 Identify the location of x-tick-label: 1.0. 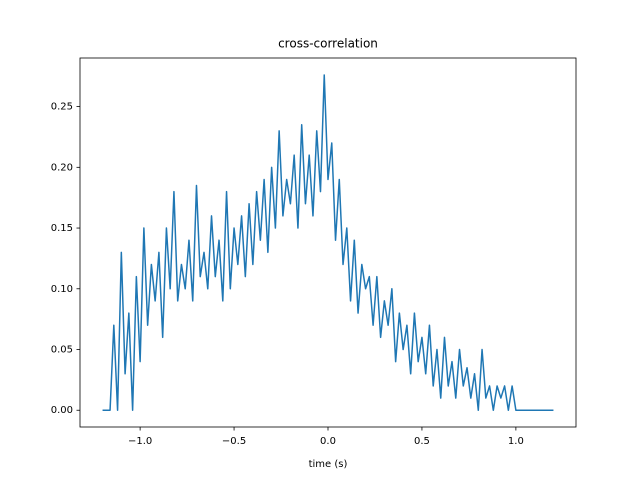
(516, 441).